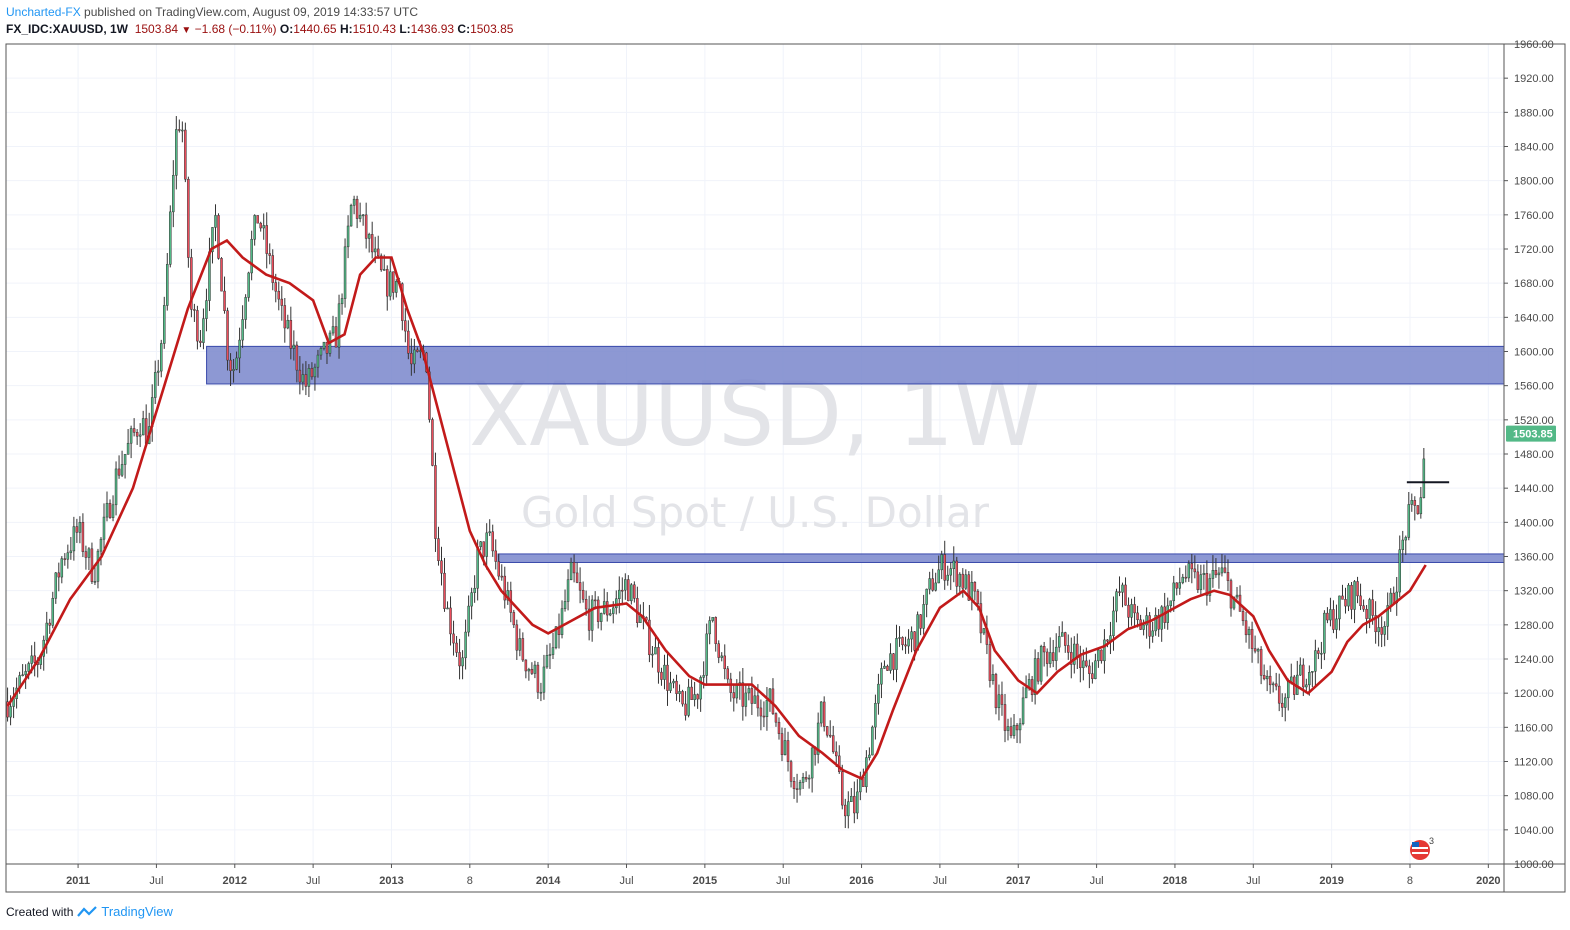 The image size is (1570, 930). I want to click on us-flag-events-icon: 3, so click(1422, 848).